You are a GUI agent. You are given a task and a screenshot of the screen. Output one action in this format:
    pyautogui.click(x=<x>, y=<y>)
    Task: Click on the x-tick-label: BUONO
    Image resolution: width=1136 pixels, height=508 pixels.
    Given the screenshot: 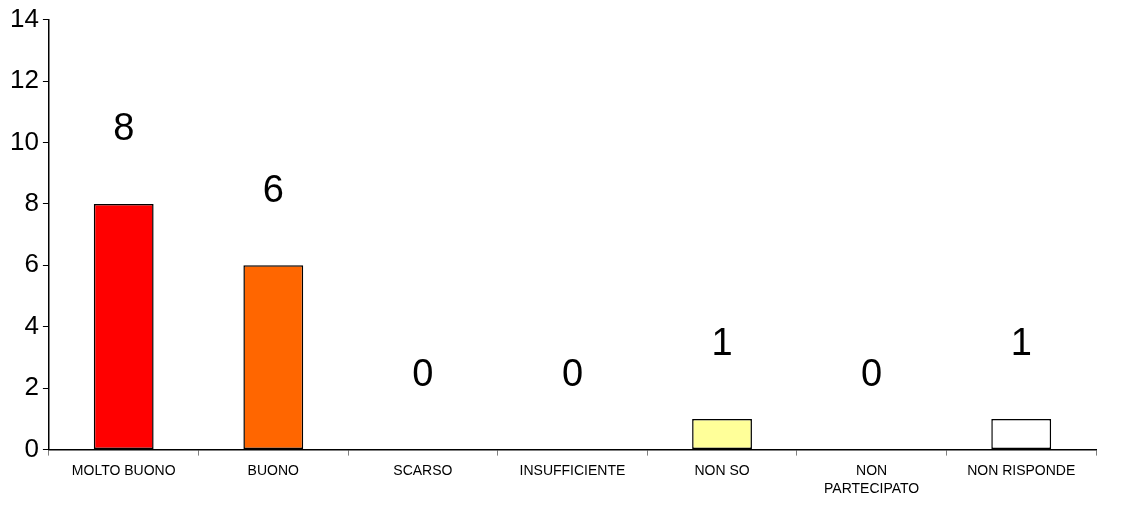 What is the action you would take?
    pyautogui.click(x=273, y=469)
    